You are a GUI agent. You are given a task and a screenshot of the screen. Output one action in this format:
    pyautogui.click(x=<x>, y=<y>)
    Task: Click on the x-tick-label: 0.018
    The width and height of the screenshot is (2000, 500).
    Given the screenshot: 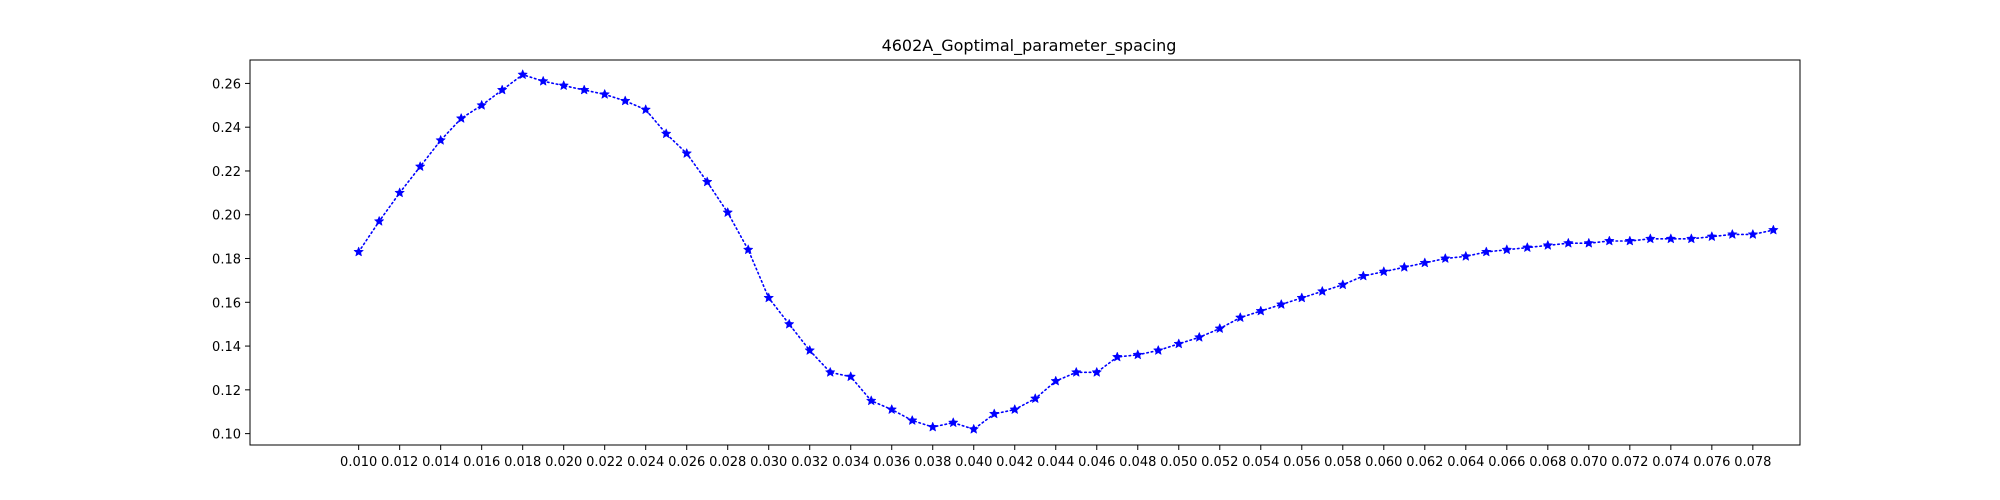 What is the action you would take?
    pyautogui.click(x=522, y=462)
    